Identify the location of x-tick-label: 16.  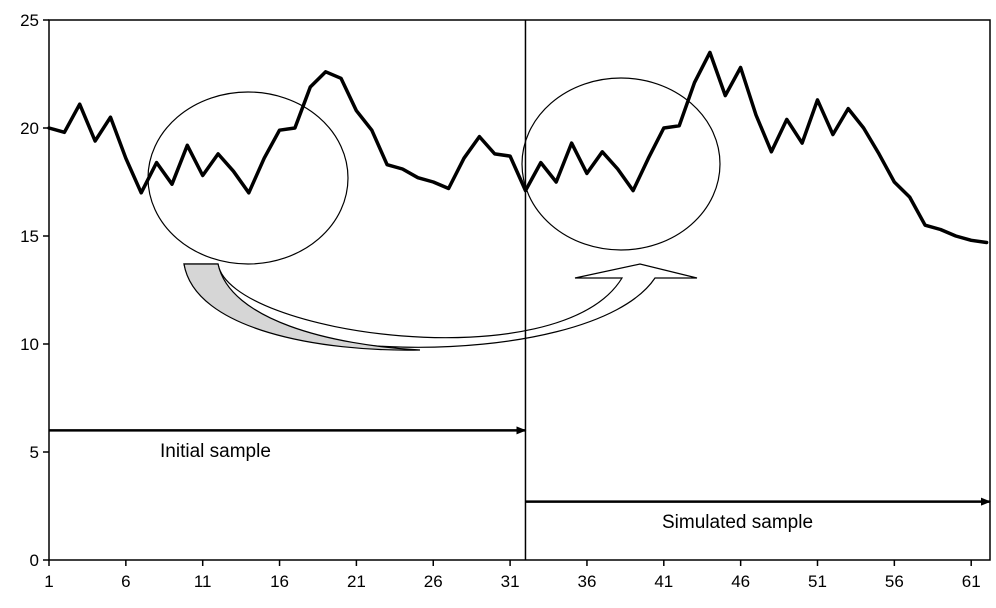
(279, 581).